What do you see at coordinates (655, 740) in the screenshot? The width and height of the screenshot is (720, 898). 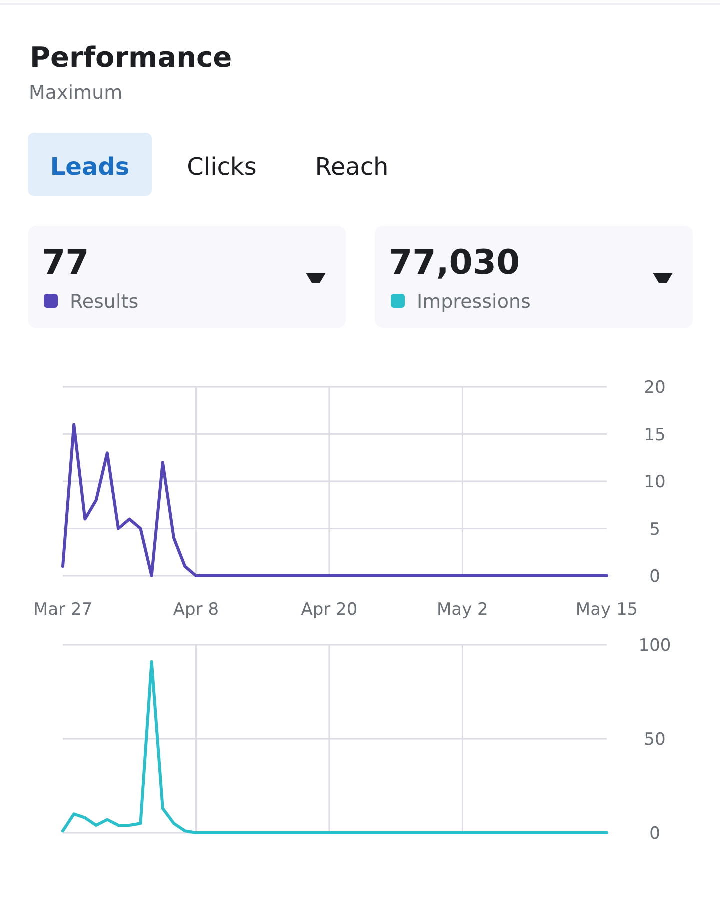 I see `y-tick-label: 50` at bounding box center [655, 740].